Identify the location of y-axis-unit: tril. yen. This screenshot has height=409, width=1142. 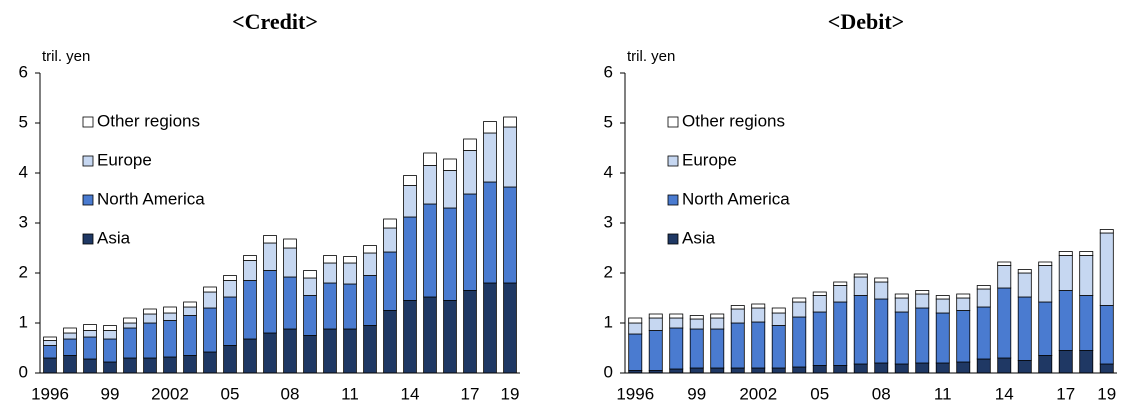
(651, 56).